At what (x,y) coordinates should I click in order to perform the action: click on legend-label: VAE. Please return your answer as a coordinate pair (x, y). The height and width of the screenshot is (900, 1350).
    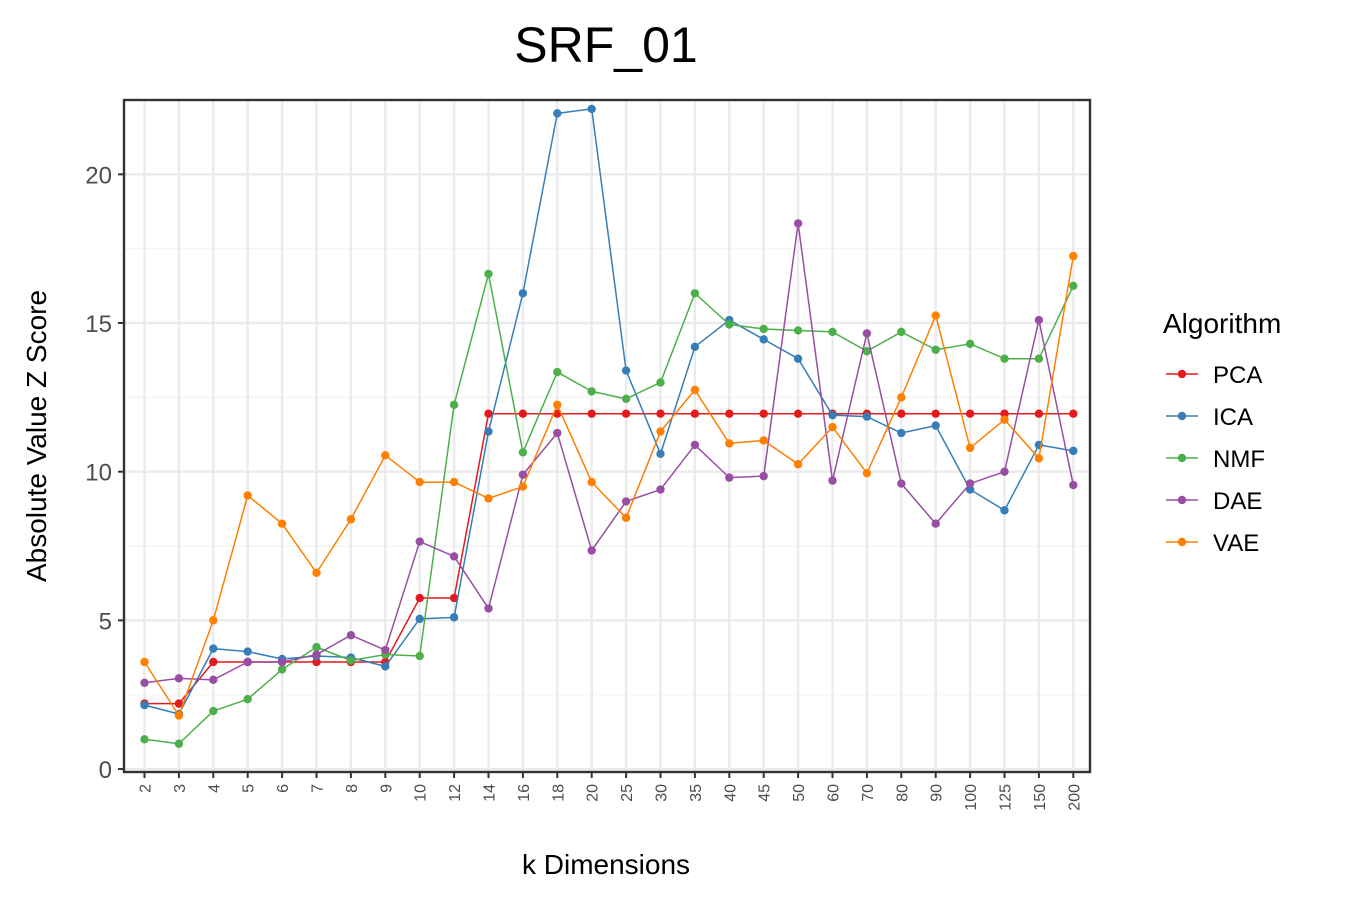
    Looking at the image, I should click on (1236, 543).